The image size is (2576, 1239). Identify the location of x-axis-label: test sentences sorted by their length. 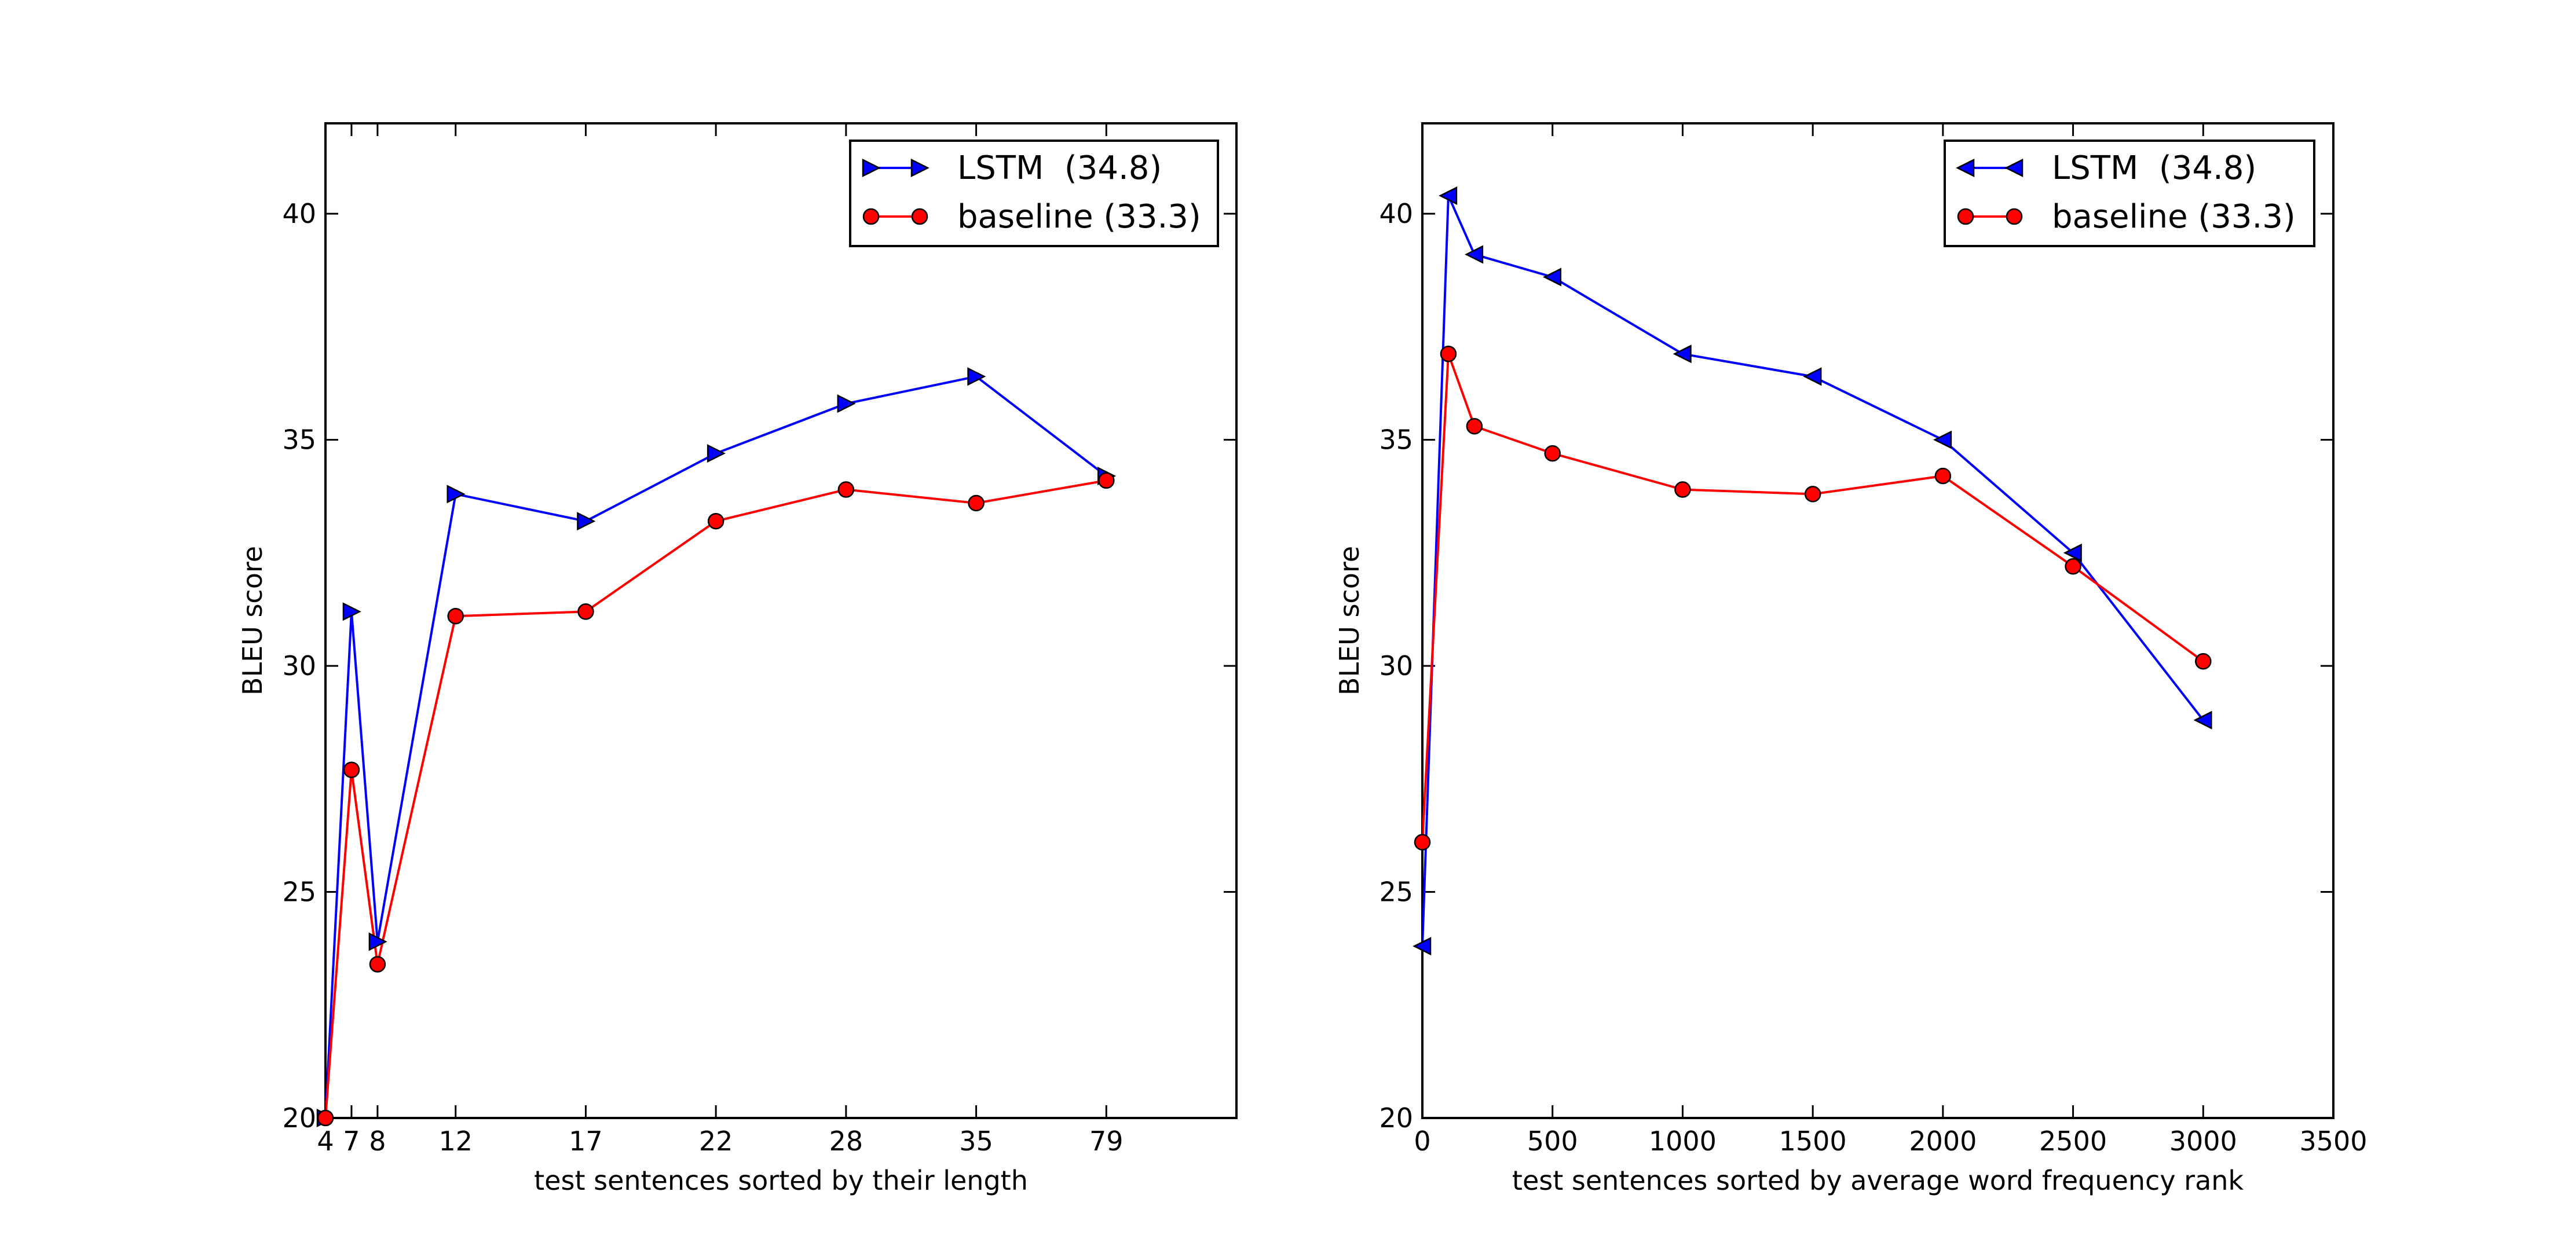
(781, 1180).